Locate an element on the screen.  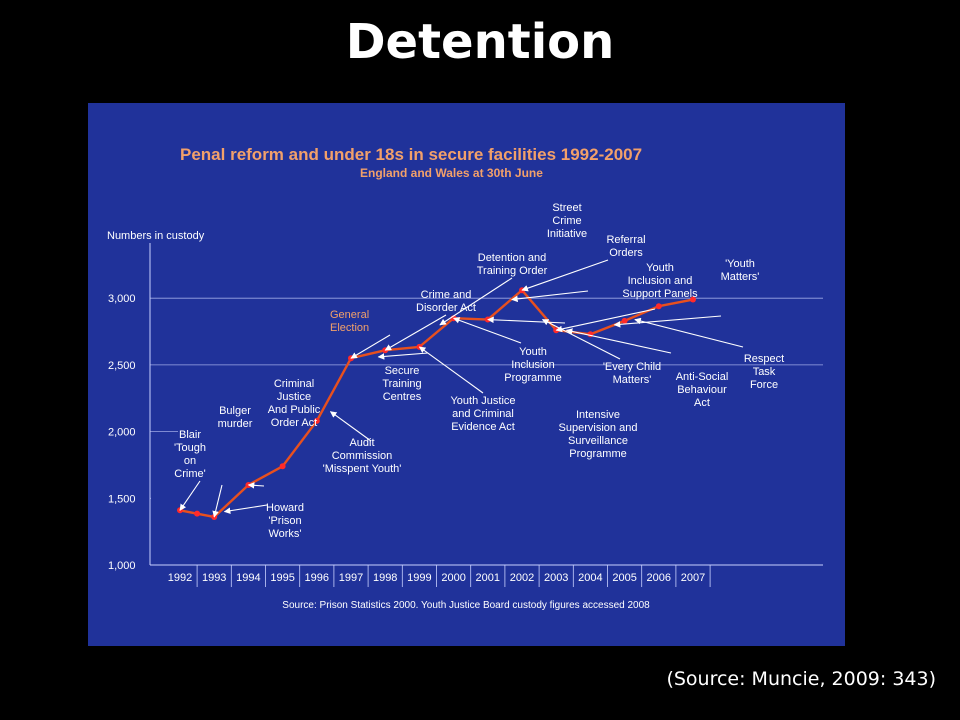
annotation-text: Bulger is located at coordinates (235, 411).